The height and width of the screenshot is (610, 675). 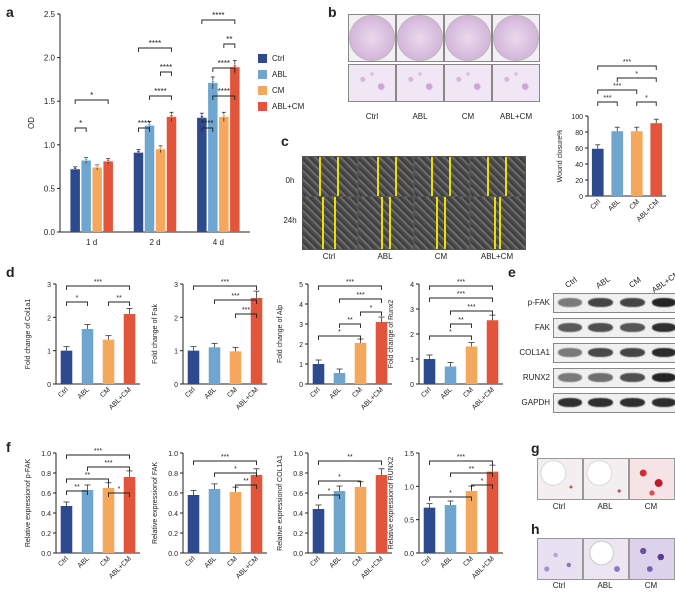 I want to click on legend-ablcm: ABL+CM, so click(x=281, y=106).